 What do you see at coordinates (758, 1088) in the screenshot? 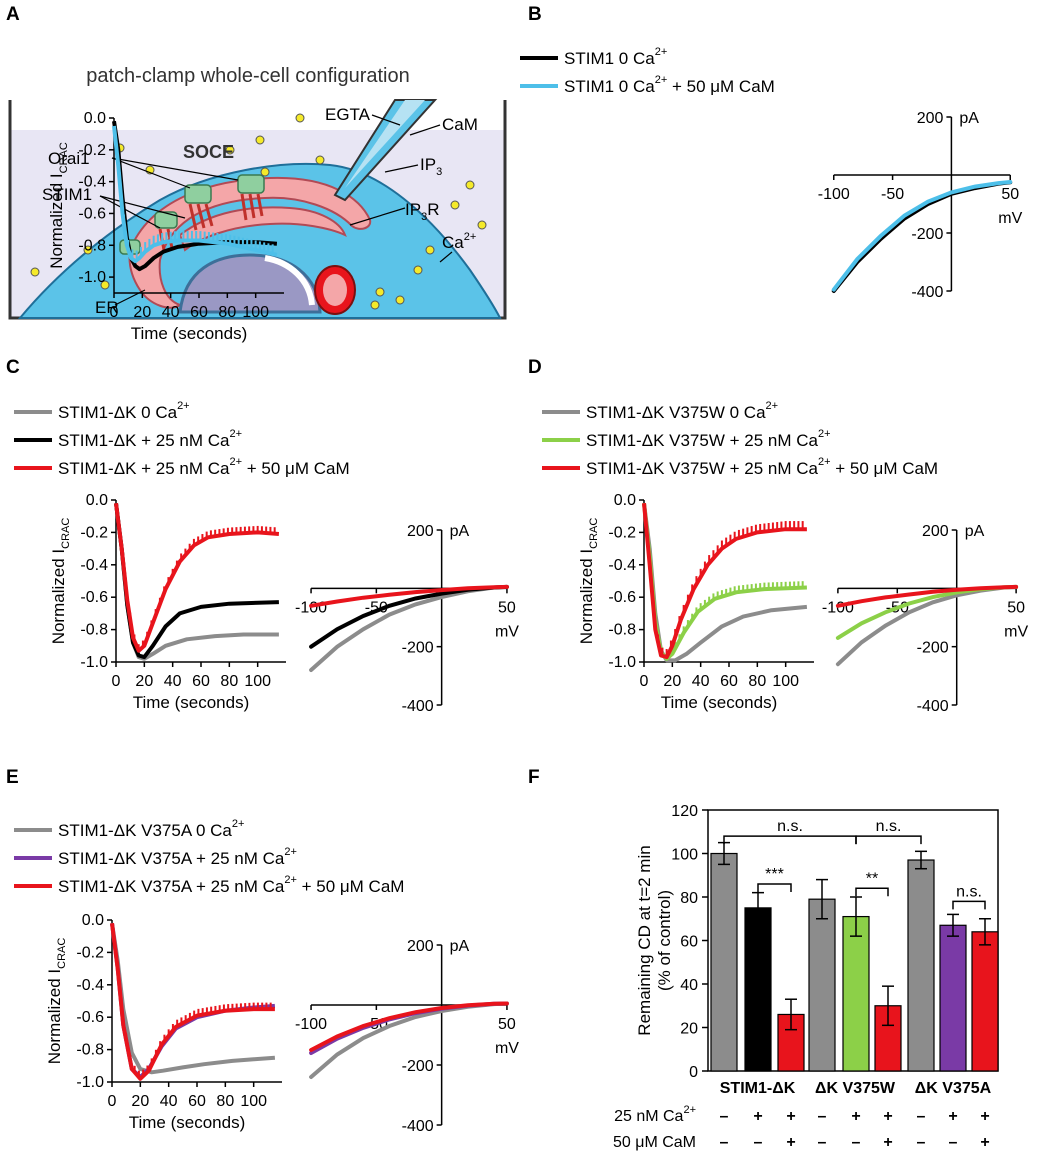
I see `group-label: STIM1-ΔK` at bounding box center [758, 1088].